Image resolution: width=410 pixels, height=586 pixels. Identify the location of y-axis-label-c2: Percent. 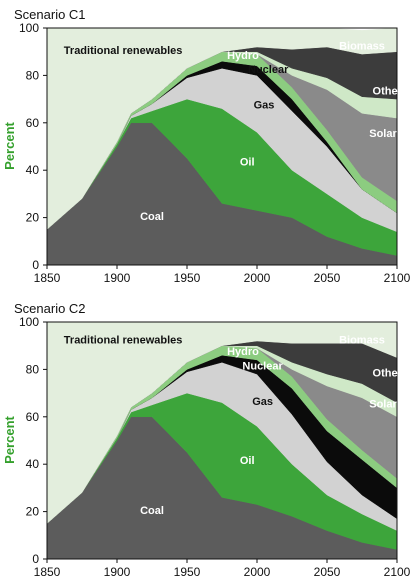
(9, 439).